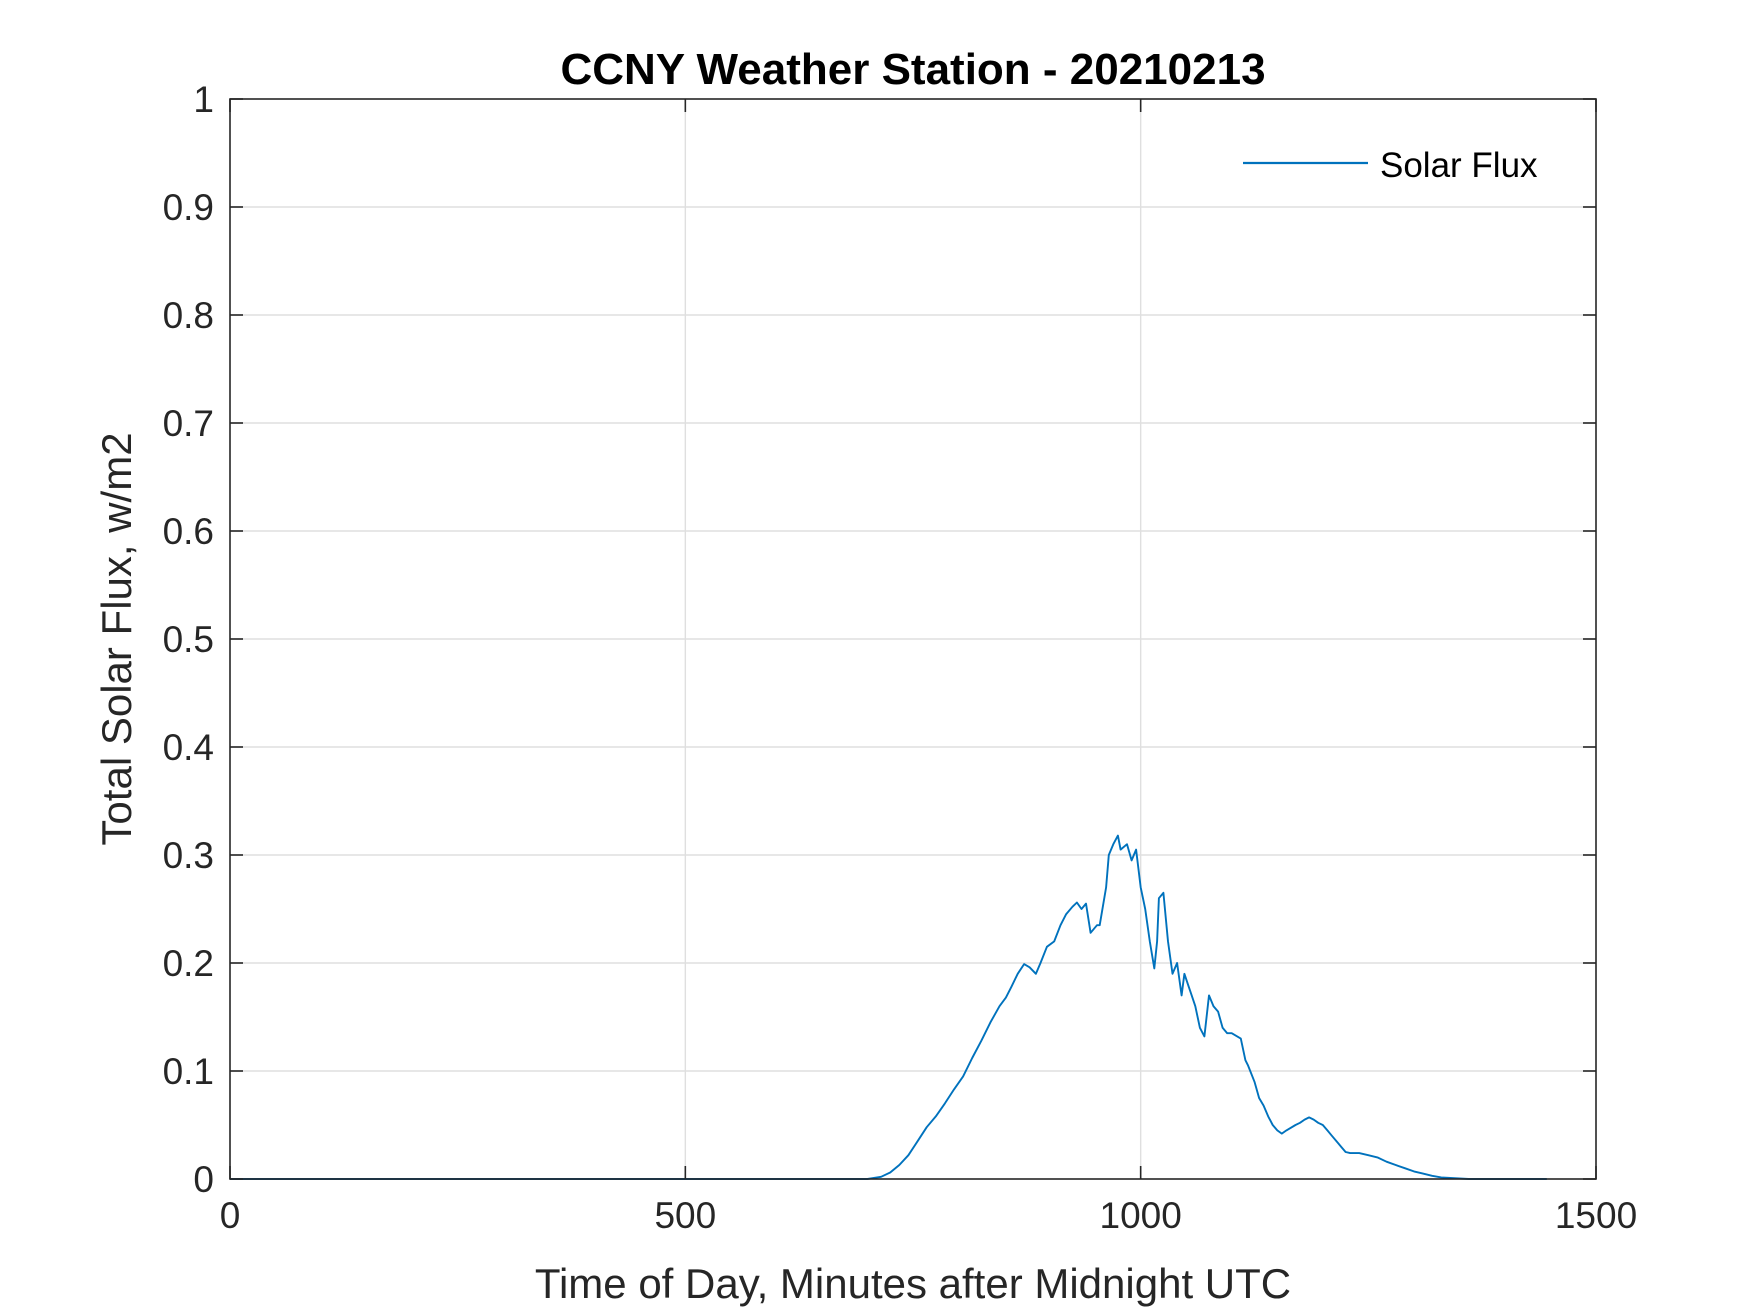 Image resolution: width=1750 pixels, height=1313 pixels. Describe the element at coordinates (1459, 165) in the screenshot. I see `legend-entry-solar-flux: Solar Flux` at that location.